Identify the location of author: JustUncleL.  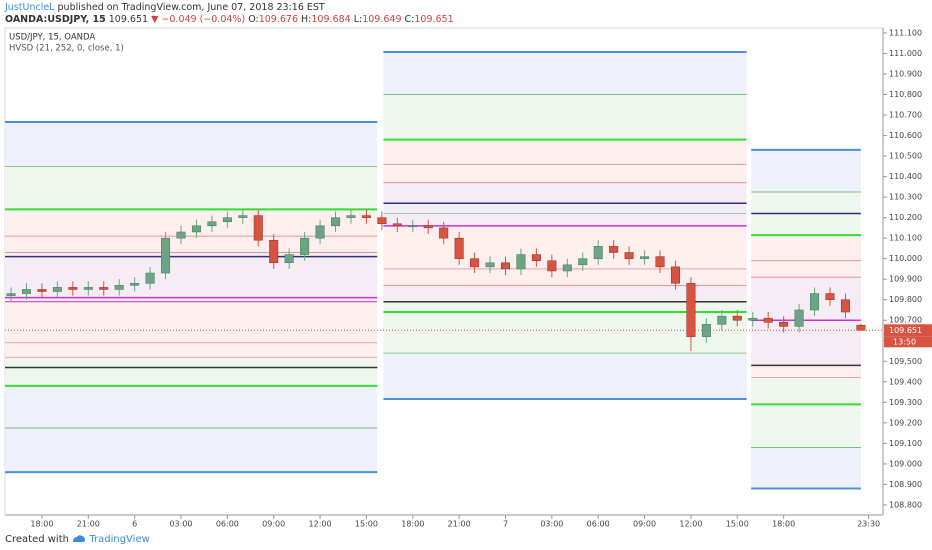
(30, 7).